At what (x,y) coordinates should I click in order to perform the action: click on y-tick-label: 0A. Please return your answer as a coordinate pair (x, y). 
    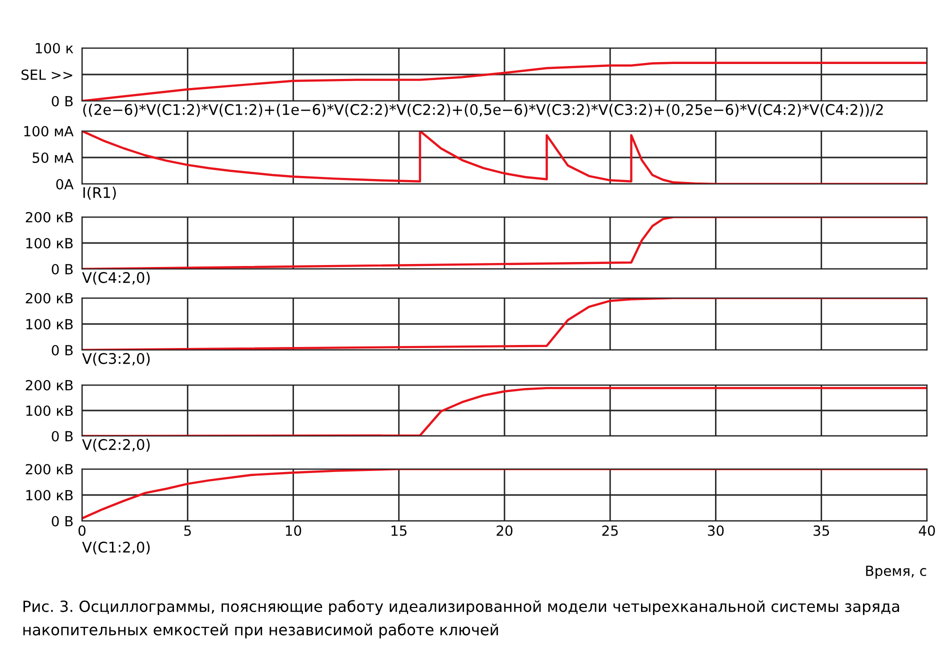
    Looking at the image, I should click on (65, 184).